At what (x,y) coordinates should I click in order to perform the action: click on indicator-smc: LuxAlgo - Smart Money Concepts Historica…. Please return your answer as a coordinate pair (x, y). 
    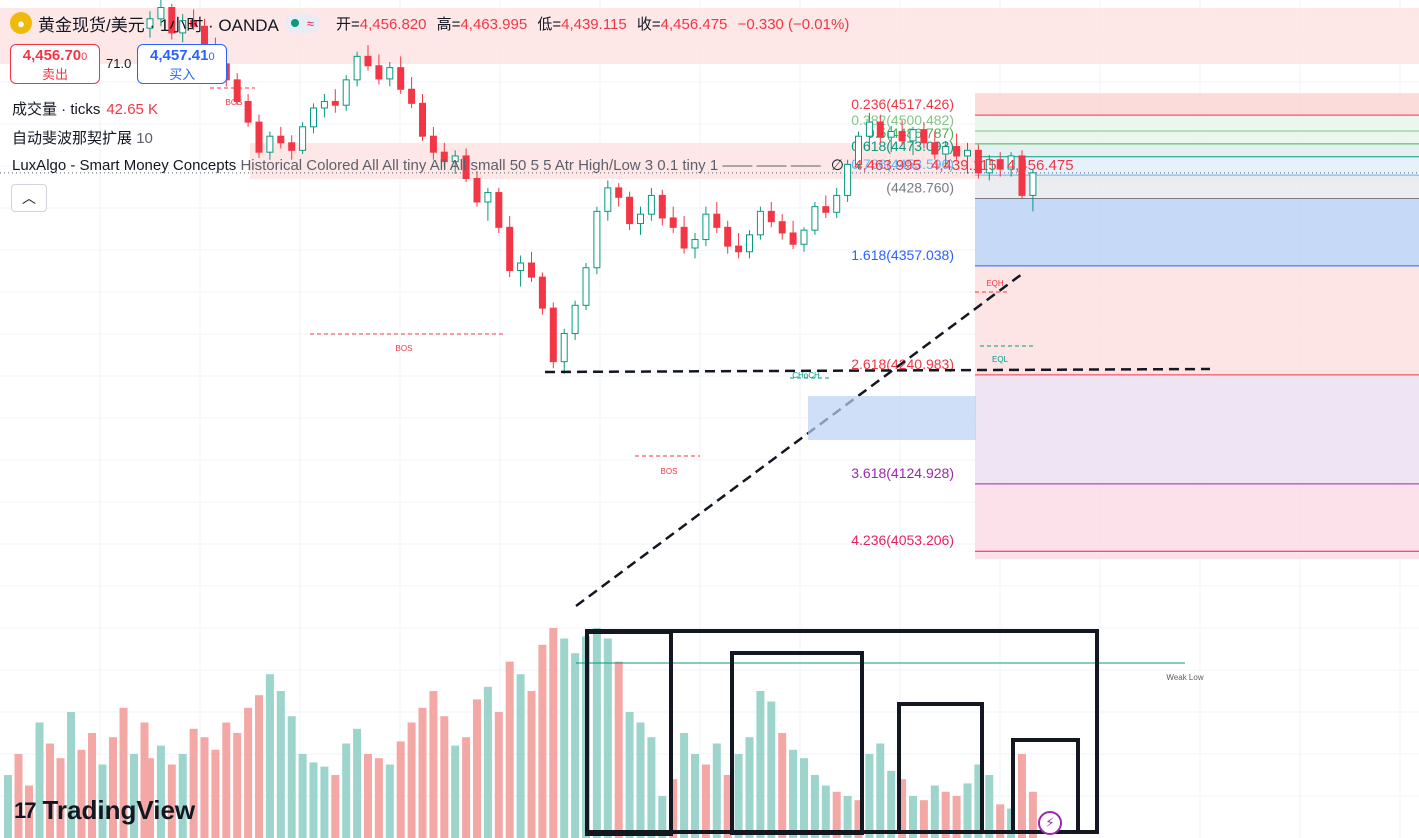
    Looking at the image, I should click on (543, 165).